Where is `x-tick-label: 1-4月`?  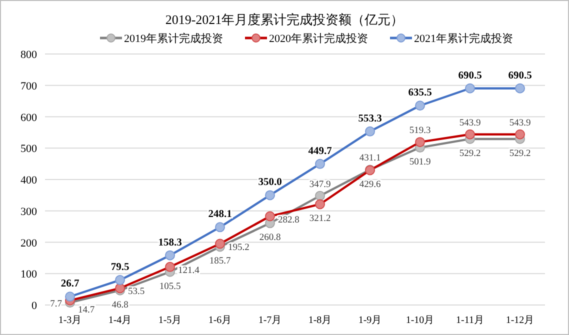 x-tick-label: 1-4月 is located at coordinates (120, 320).